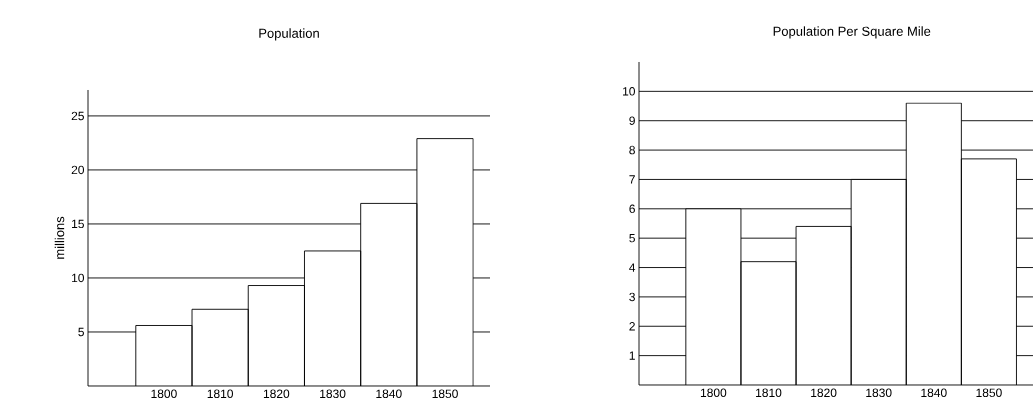  What do you see at coordinates (632, 120) in the screenshot?
I see `y-tick-label: 9` at bounding box center [632, 120].